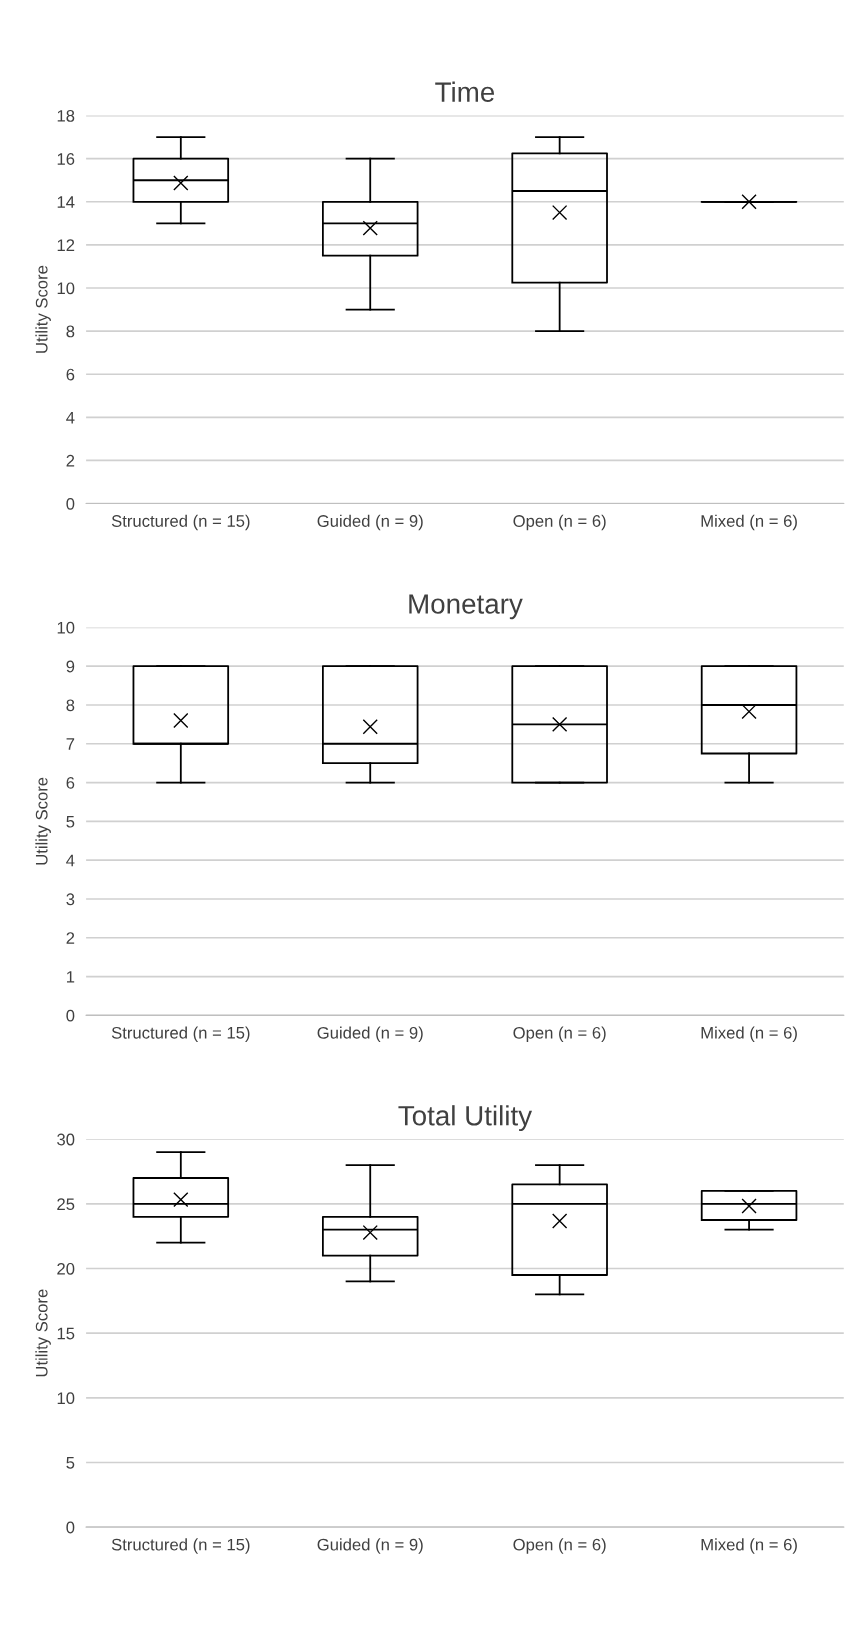 The width and height of the screenshot is (861, 1651). What do you see at coordinates (465, 1118) in the screenshot?
I see `chart-title: Total Utility` at bounding box center [465, 1118].